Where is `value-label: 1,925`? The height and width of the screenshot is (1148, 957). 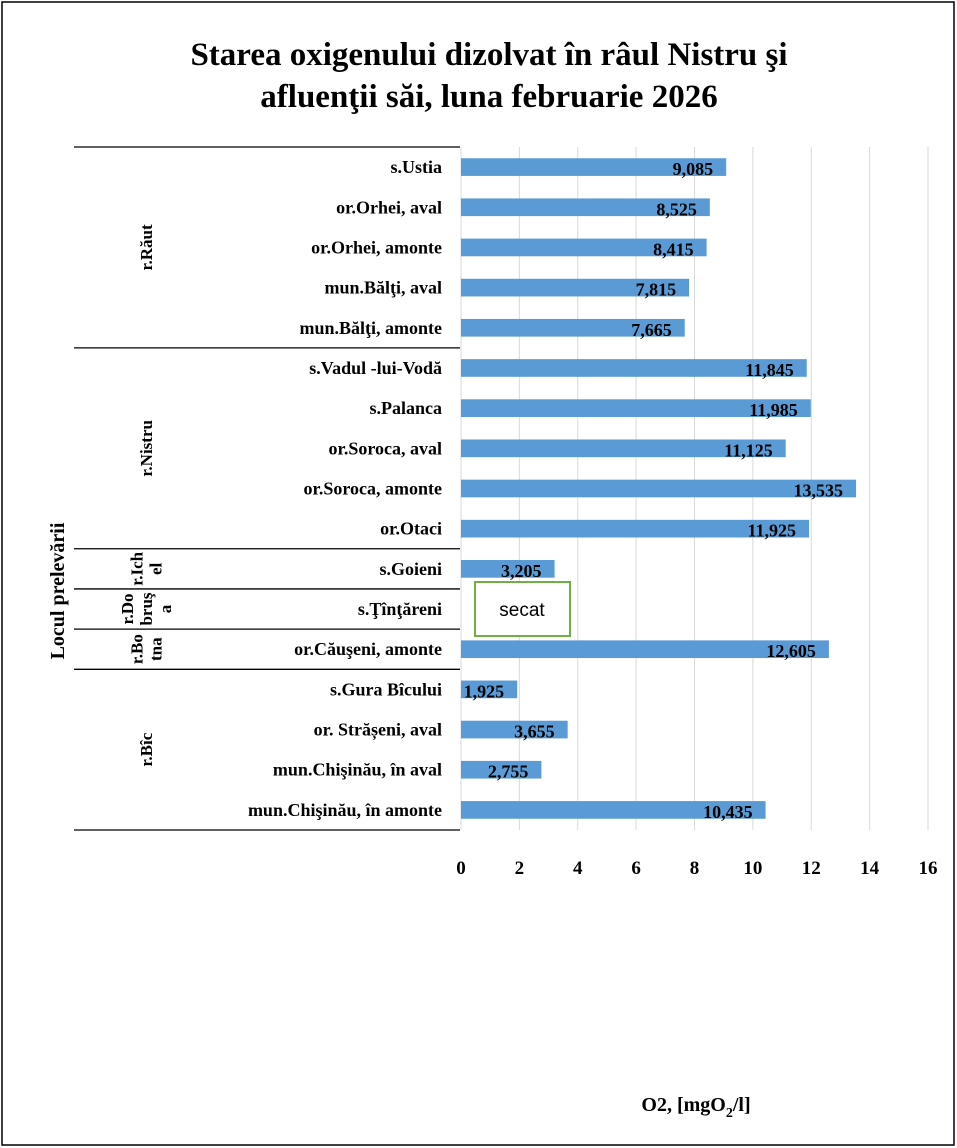 value-label: 1,925 is located at coordinates (484, 691).